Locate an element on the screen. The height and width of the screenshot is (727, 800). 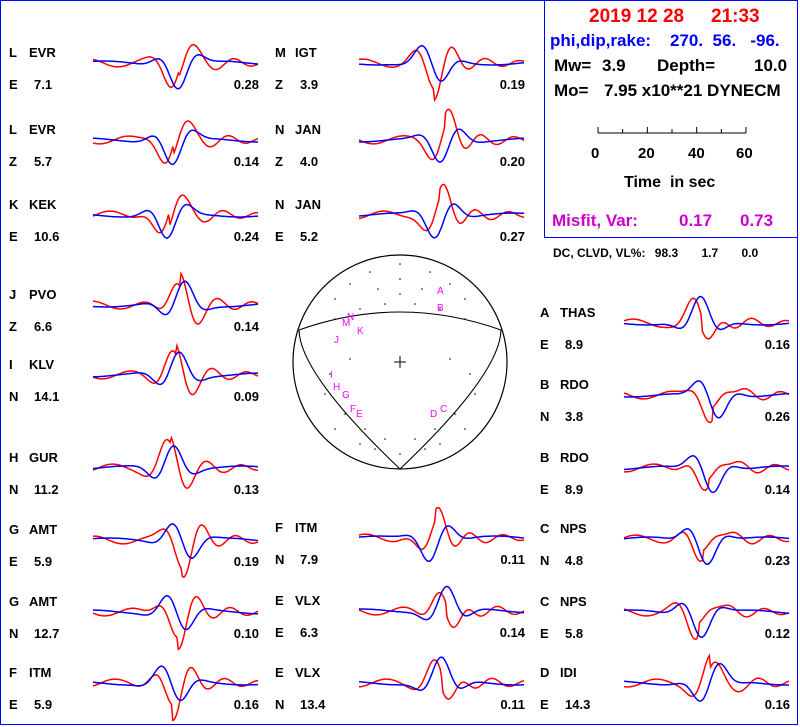
station-label: J is located at coordinates (336, 340).